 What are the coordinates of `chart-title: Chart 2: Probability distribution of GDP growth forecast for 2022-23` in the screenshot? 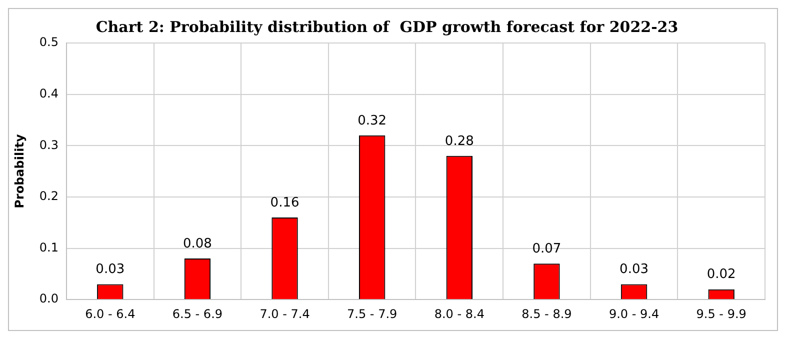 It's located at (387, 27).